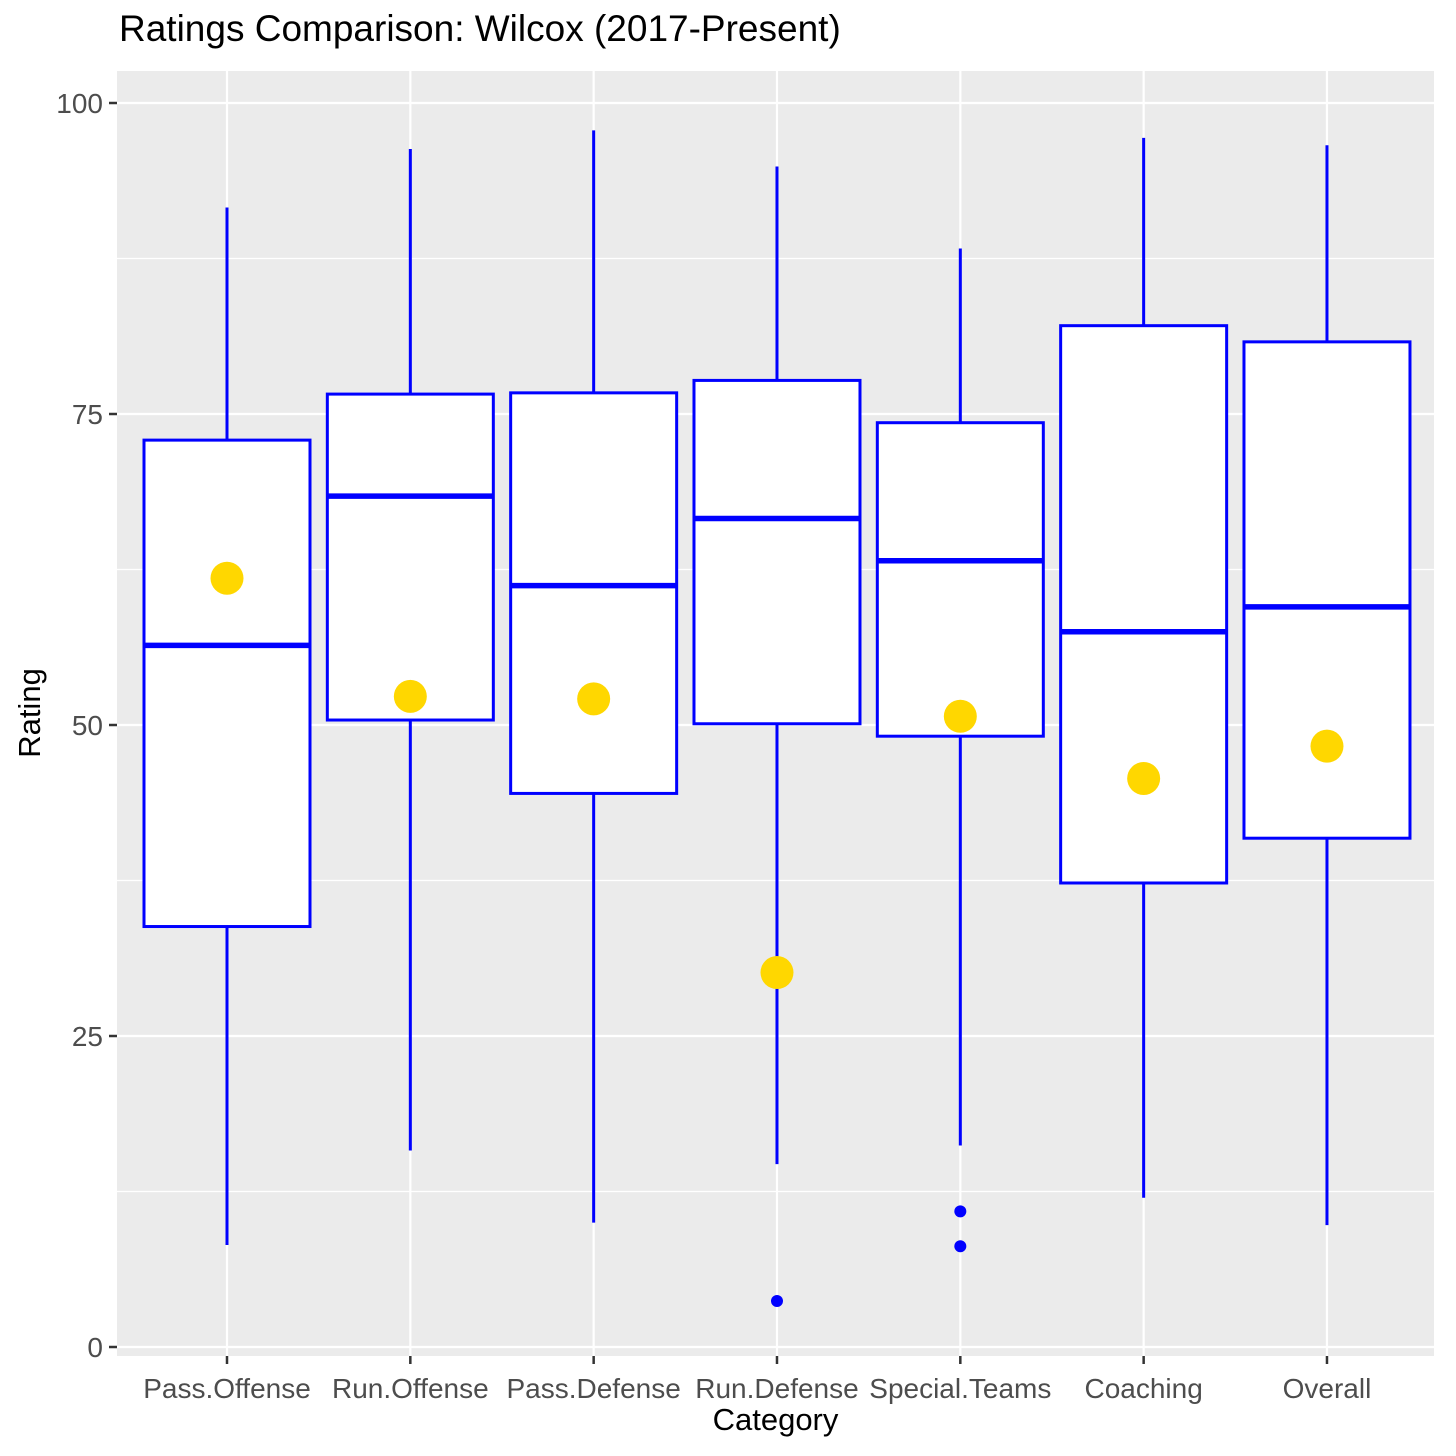 The height and width of the screenshot is (1456, 1456). I want to click on outlier-point-run-defense, so click(776, 1300).